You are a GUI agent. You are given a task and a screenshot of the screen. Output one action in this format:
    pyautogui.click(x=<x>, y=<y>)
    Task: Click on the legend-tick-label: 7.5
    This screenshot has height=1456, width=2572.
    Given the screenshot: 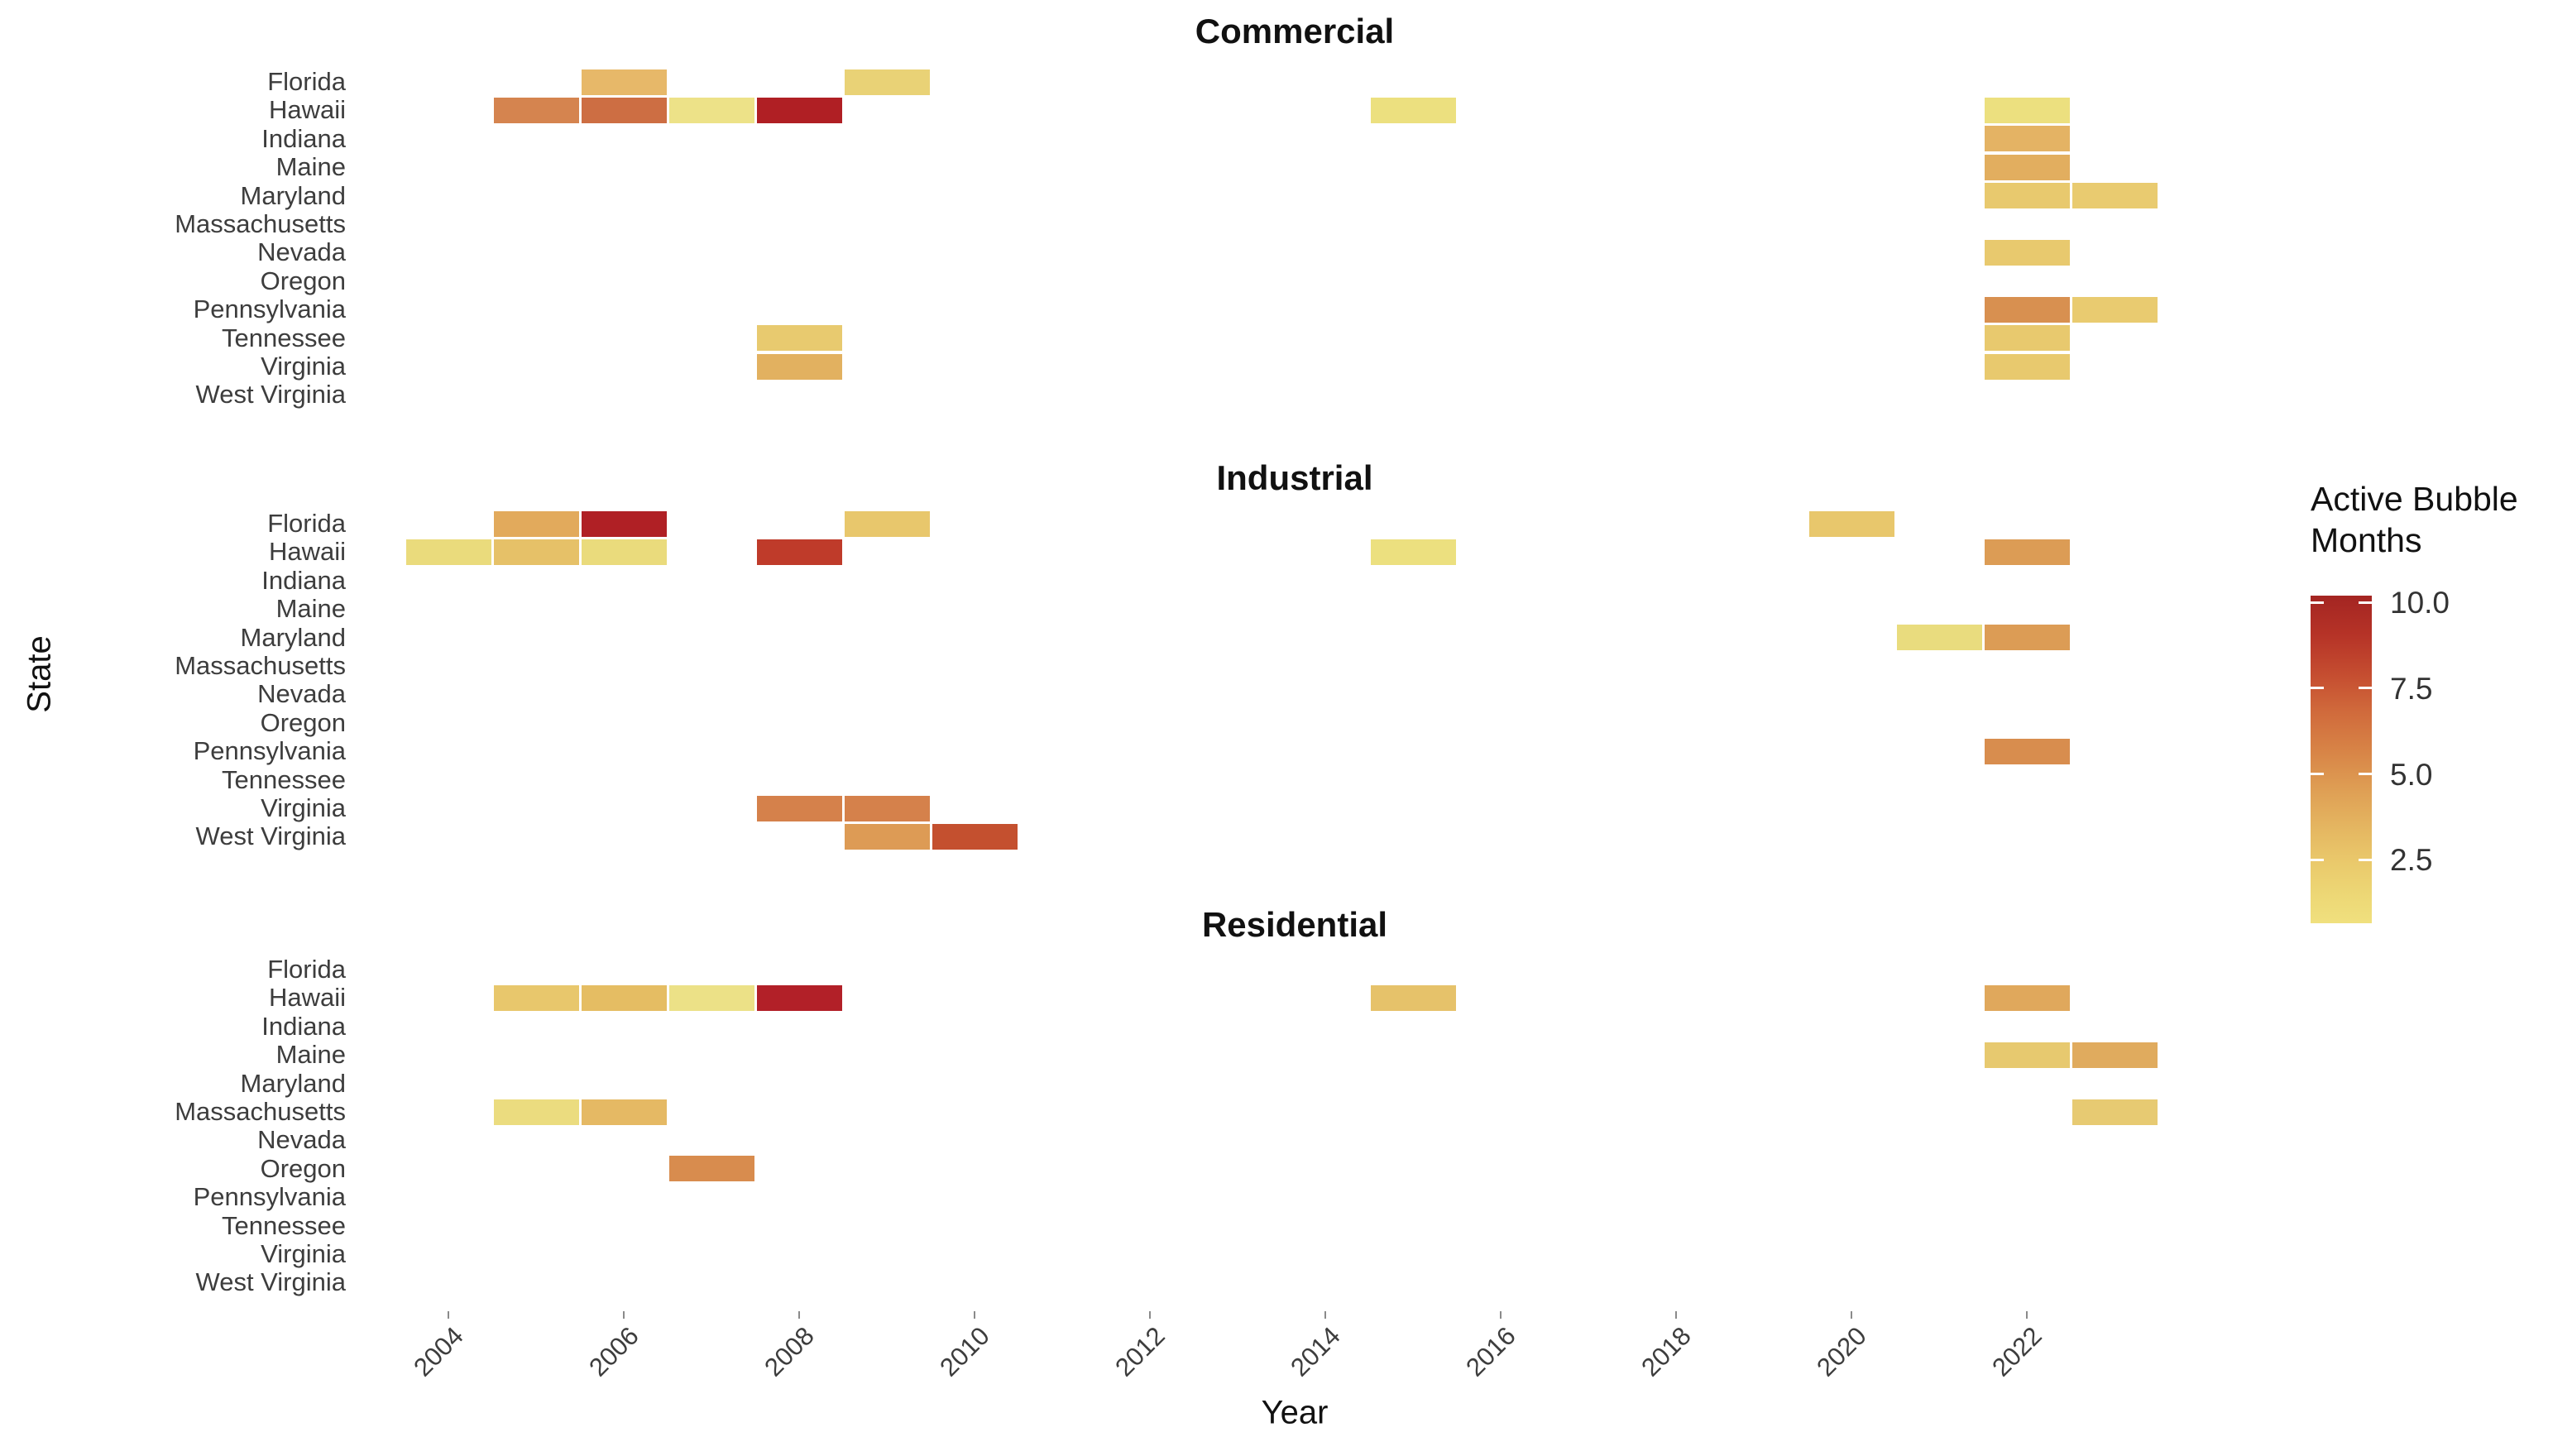 What is the action you would take?
    pyautogui.click(x=2411, y=688)
    